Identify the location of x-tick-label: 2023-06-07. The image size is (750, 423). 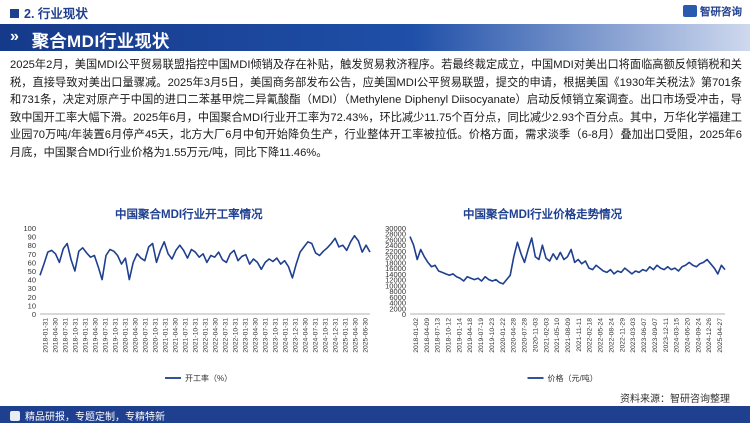
(644, 335).